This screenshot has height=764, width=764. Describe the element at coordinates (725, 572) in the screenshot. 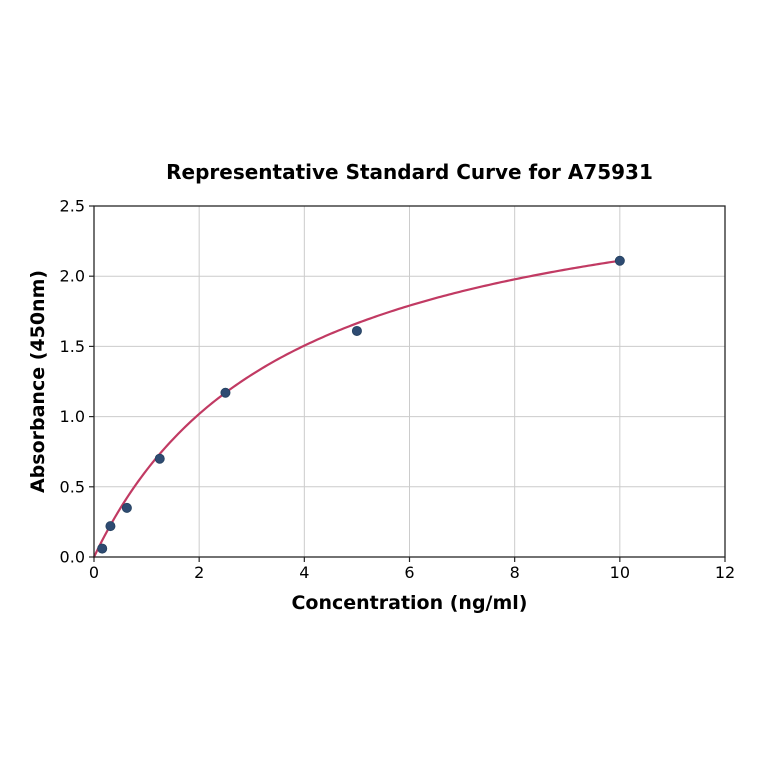

I see `x-tick-label: 12` at that location.